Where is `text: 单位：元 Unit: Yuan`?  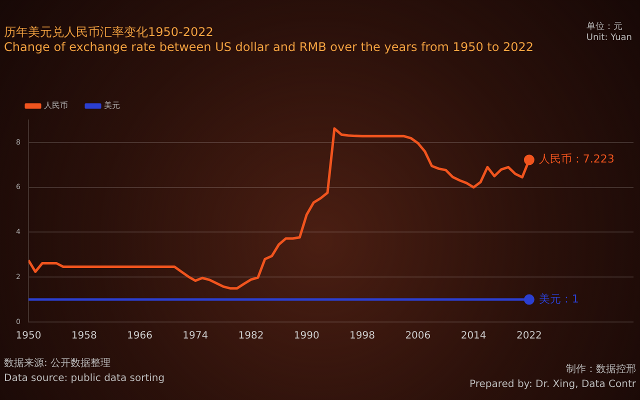 text: 单位：元 Unit: Yuan is located at coordinates (609, 33).